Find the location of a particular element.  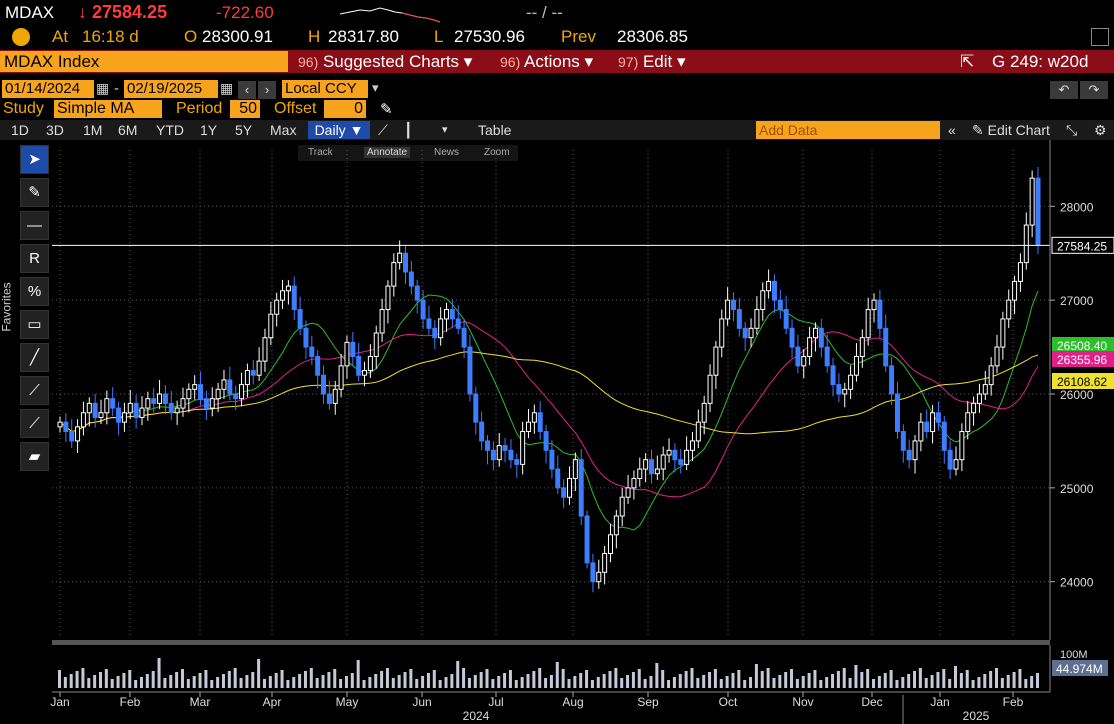

line-chart-icon: ⟋ is located at coordinates (383, 130).